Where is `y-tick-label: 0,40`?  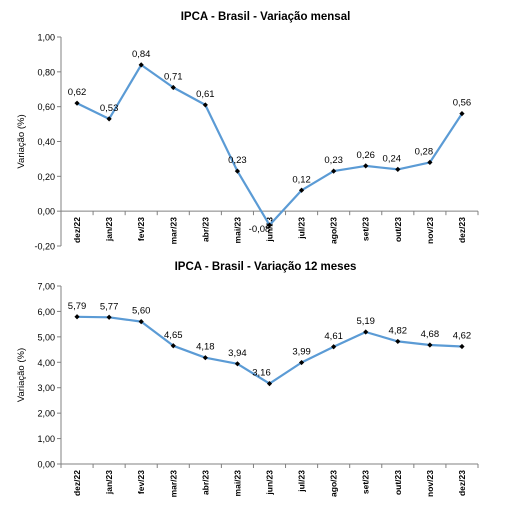 y-tick-label: 0,40 is located at coordinates (46, 142).